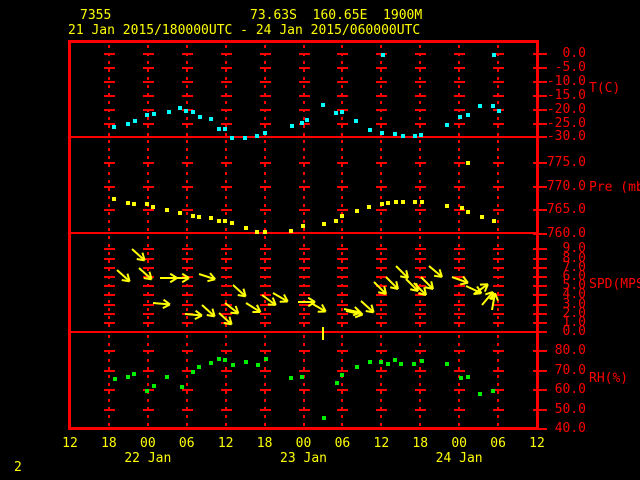  I want to click on y-tick-label: -15.0, so click(566, 95).